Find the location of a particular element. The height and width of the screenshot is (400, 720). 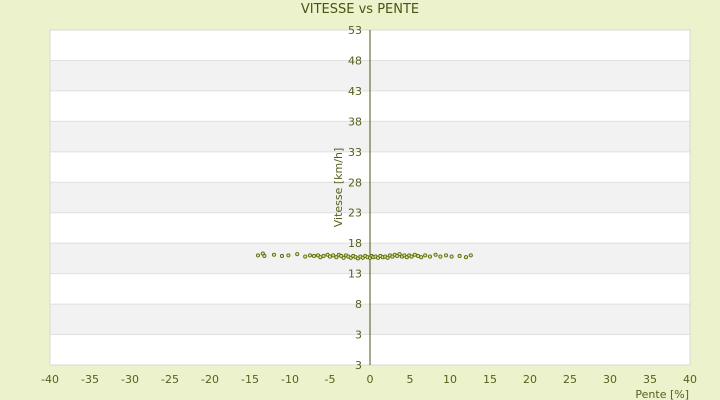

x-tick-label: -15 is located at coordinates (250, 379).